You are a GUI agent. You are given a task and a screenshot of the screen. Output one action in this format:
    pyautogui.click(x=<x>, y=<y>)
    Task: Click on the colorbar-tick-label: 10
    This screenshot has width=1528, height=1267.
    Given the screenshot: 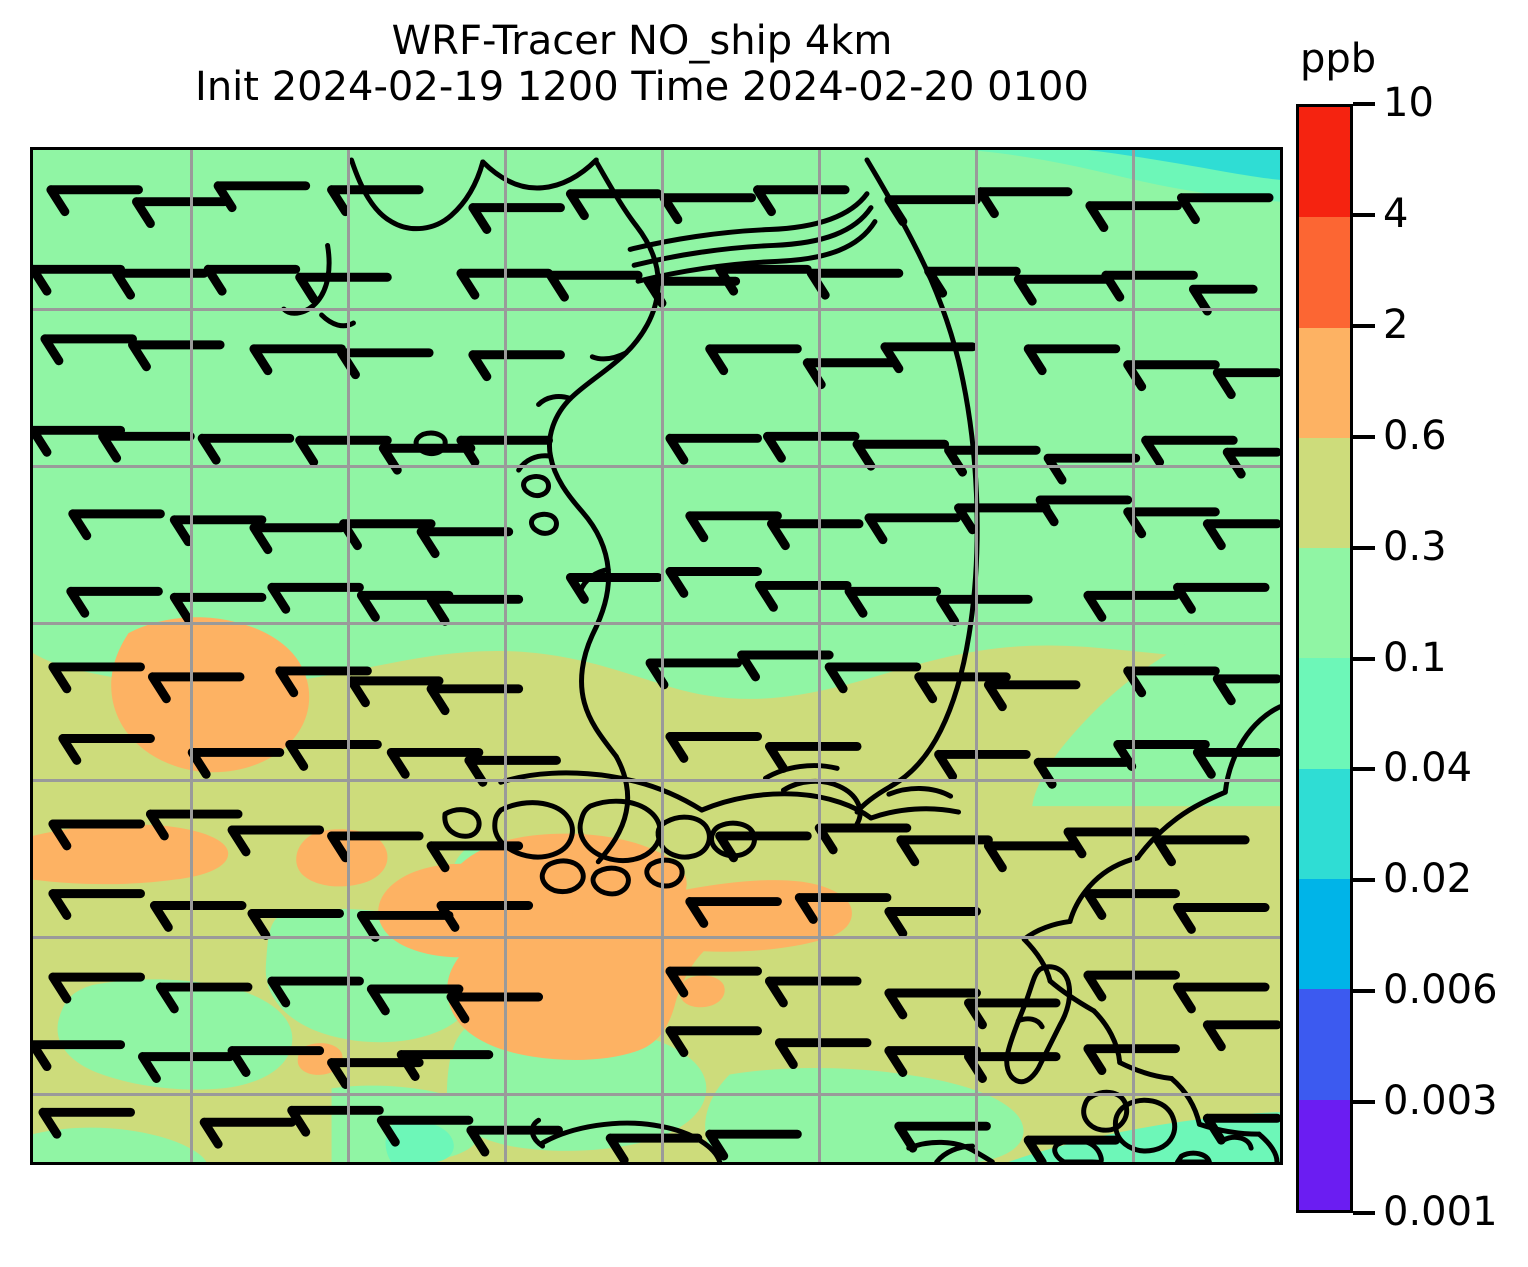 What is the action you would take?
    pyautogui.click(x=1408, y=103)
    